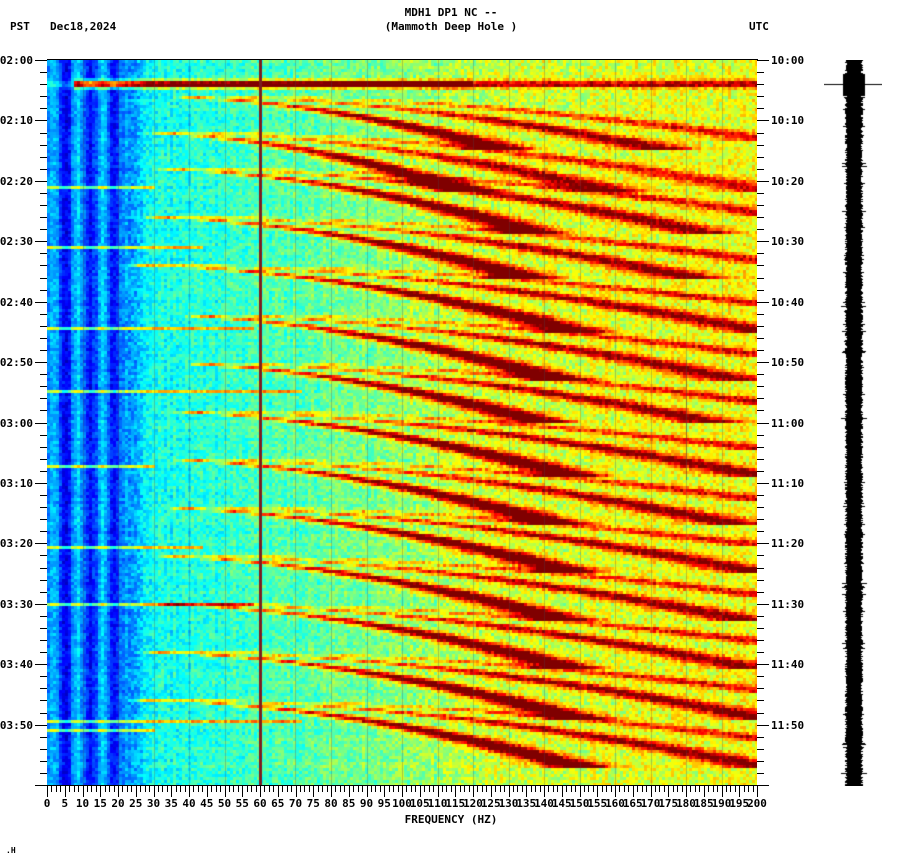  I want to click on x-axis-frequency-label: 55, so click(242, 803).